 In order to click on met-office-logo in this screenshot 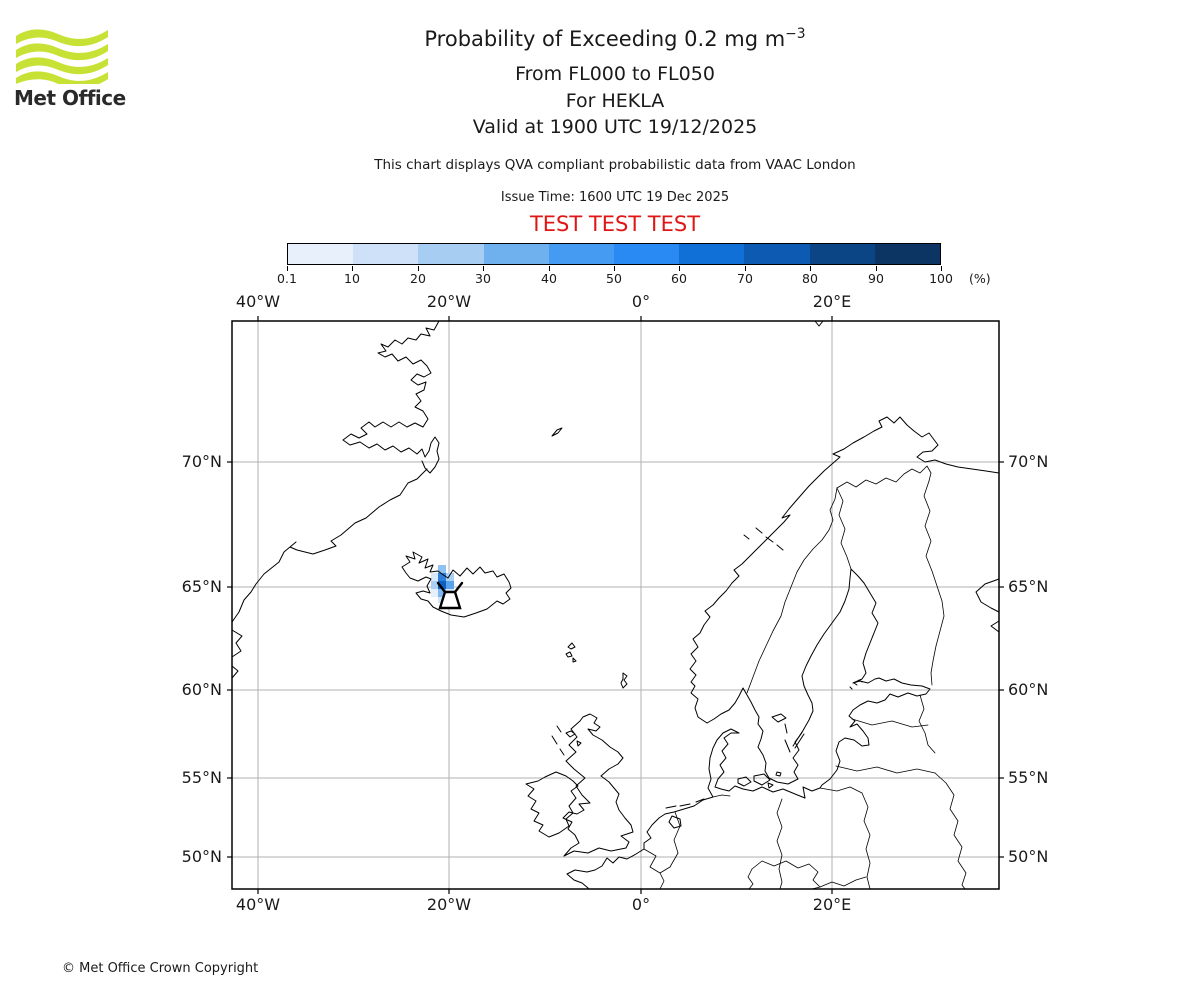, I will do `click(69, 71)`.